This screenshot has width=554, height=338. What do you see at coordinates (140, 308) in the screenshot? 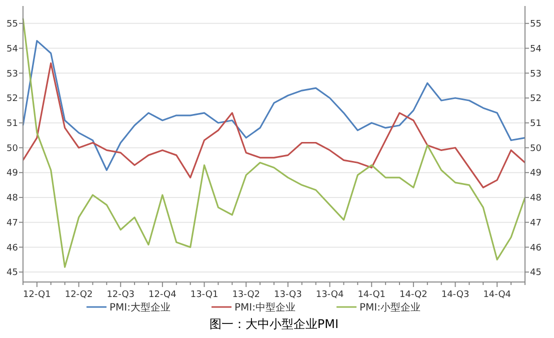
I see `legend-label: PMI:大型企业` at bounding box center [140, 308].